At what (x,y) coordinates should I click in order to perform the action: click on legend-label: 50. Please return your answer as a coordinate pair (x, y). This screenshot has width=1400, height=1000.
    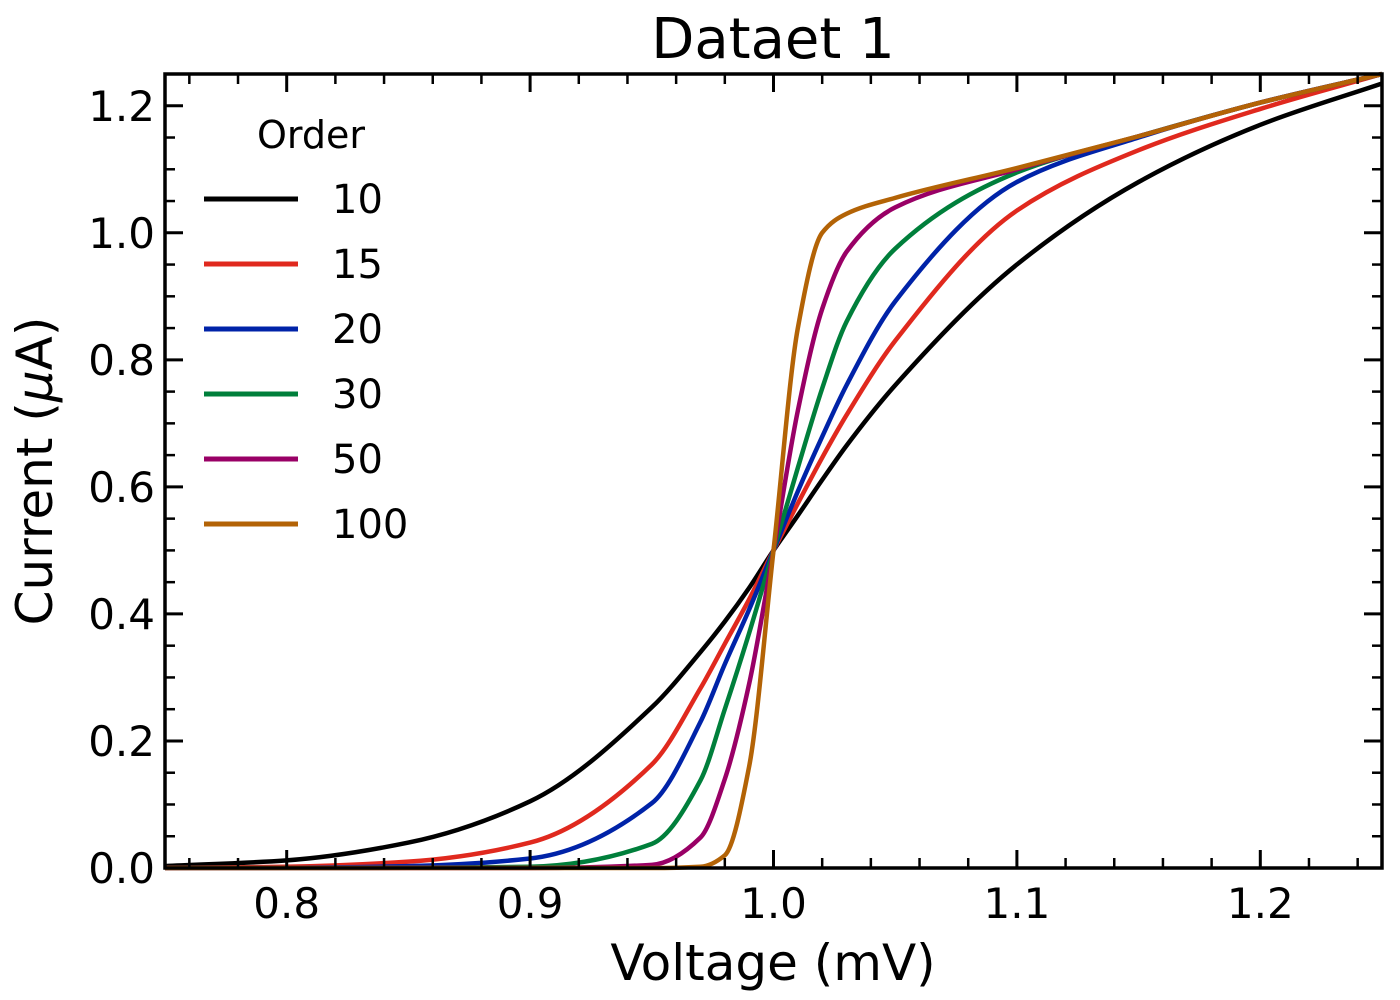
    Looking at the image, I should click on (357, 460).